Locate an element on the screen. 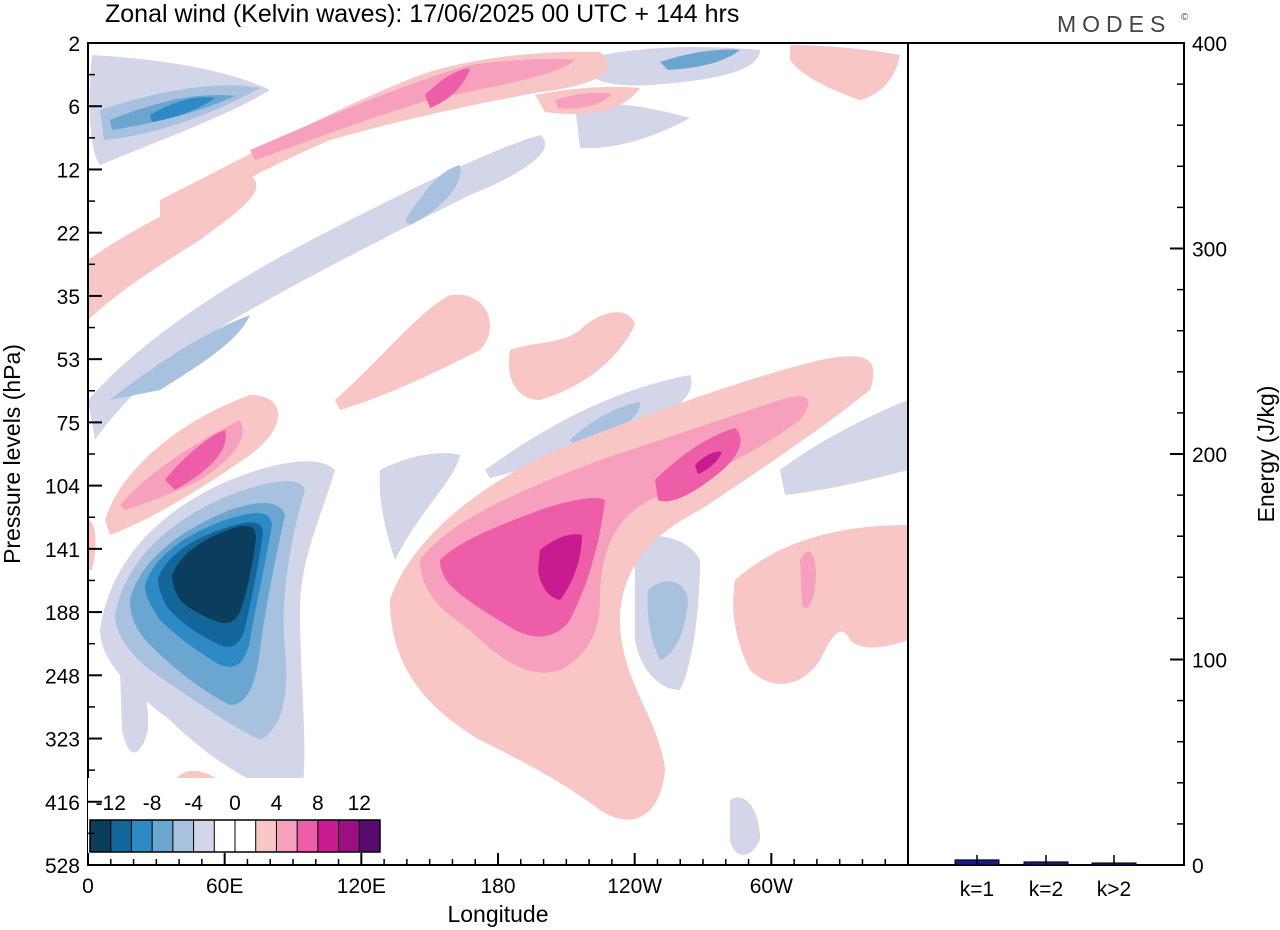  y-tick-label: 323 is located at coordinates (62, 740).